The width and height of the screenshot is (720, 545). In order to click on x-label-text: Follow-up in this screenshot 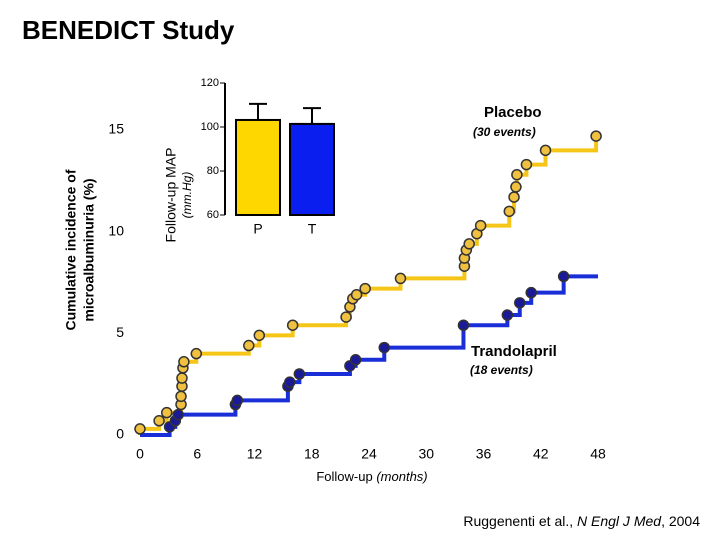, I will do `click(344, 476)`.